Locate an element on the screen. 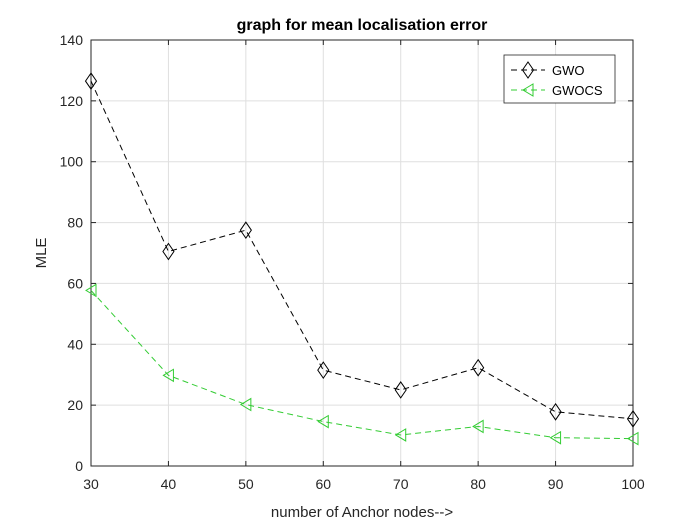 This screenshot has height=525, width=700. legend-marker-gwocs is located at coordinates (528, 90).